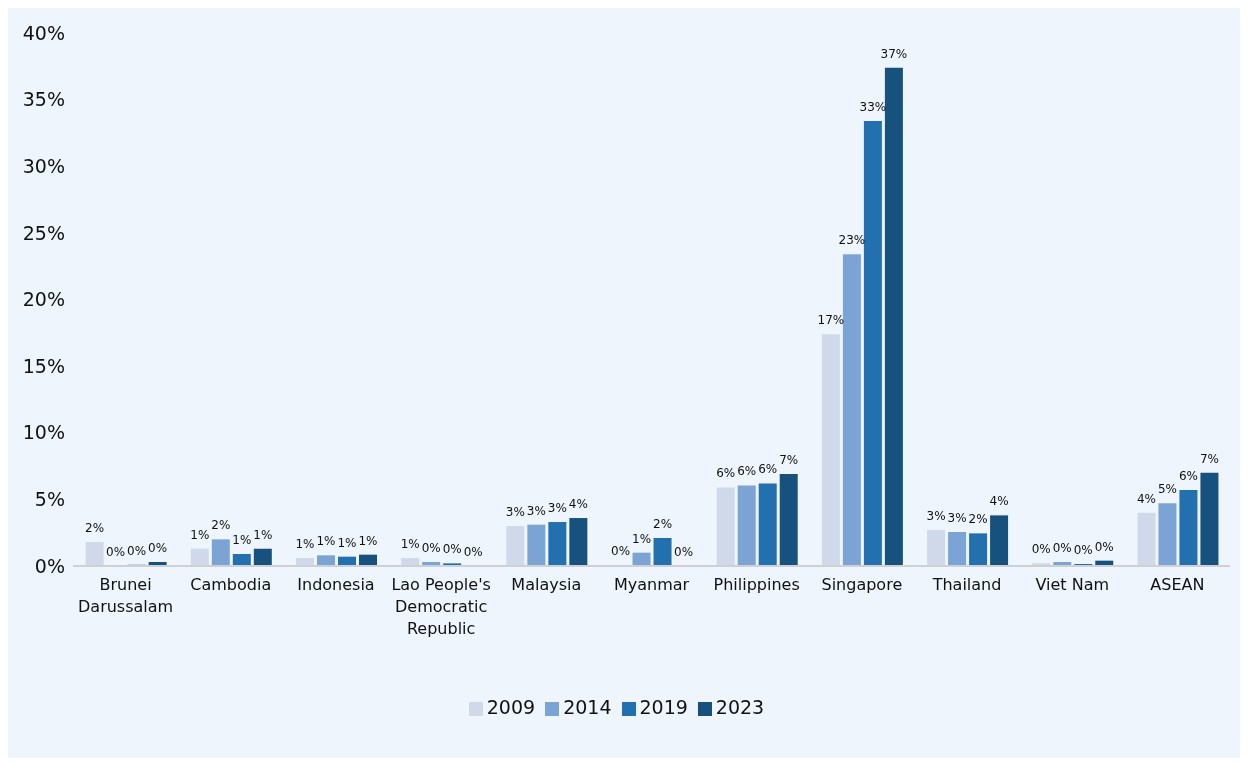  Describe the element at coordinates (894, 53) in the screenshot. I see `data-label: 37%` at that location.